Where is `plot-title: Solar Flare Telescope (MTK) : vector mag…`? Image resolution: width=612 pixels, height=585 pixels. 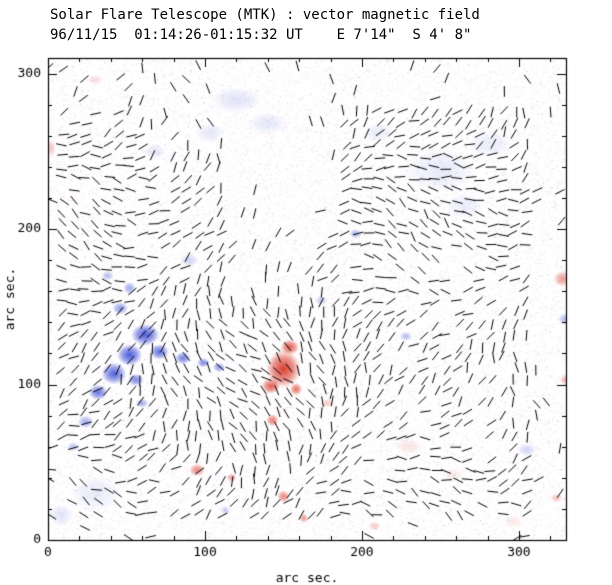
plot-title: Solar Flare Telescope (MTK) : vector mag… is located at coordinates (265, 15).